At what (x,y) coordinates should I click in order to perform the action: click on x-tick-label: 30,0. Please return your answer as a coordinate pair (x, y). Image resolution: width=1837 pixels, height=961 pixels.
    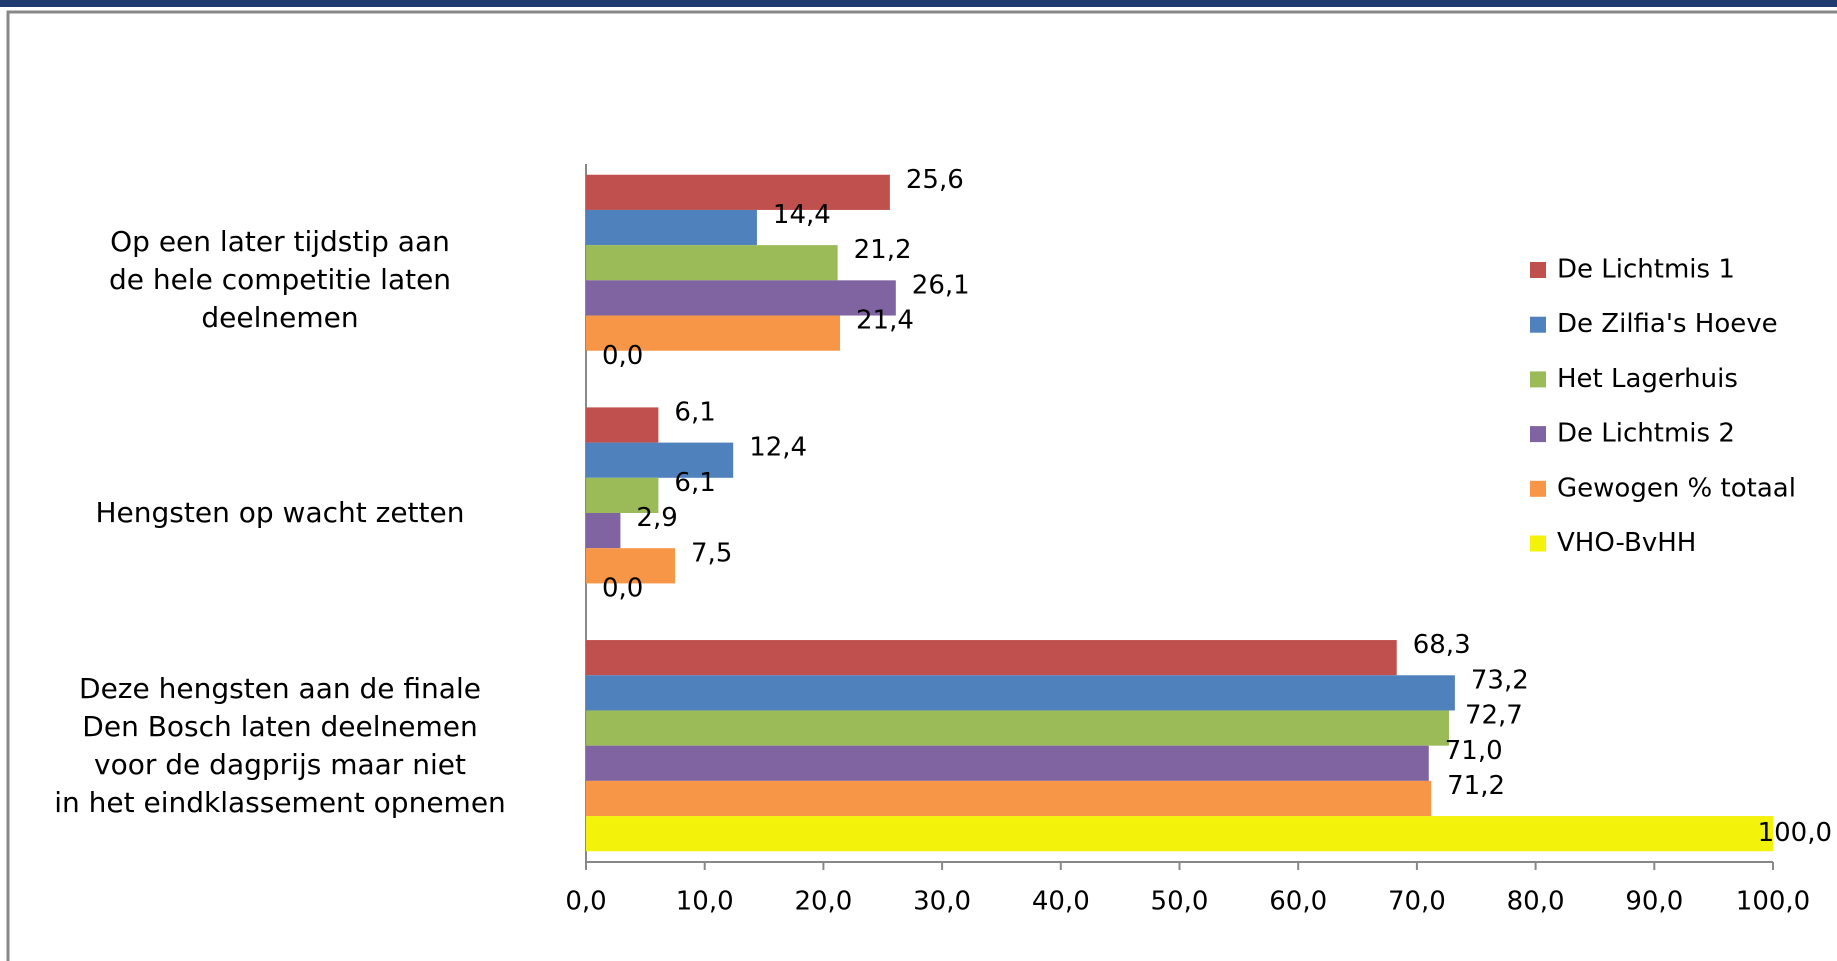
    Looking at the image, I should click on (942, 902).